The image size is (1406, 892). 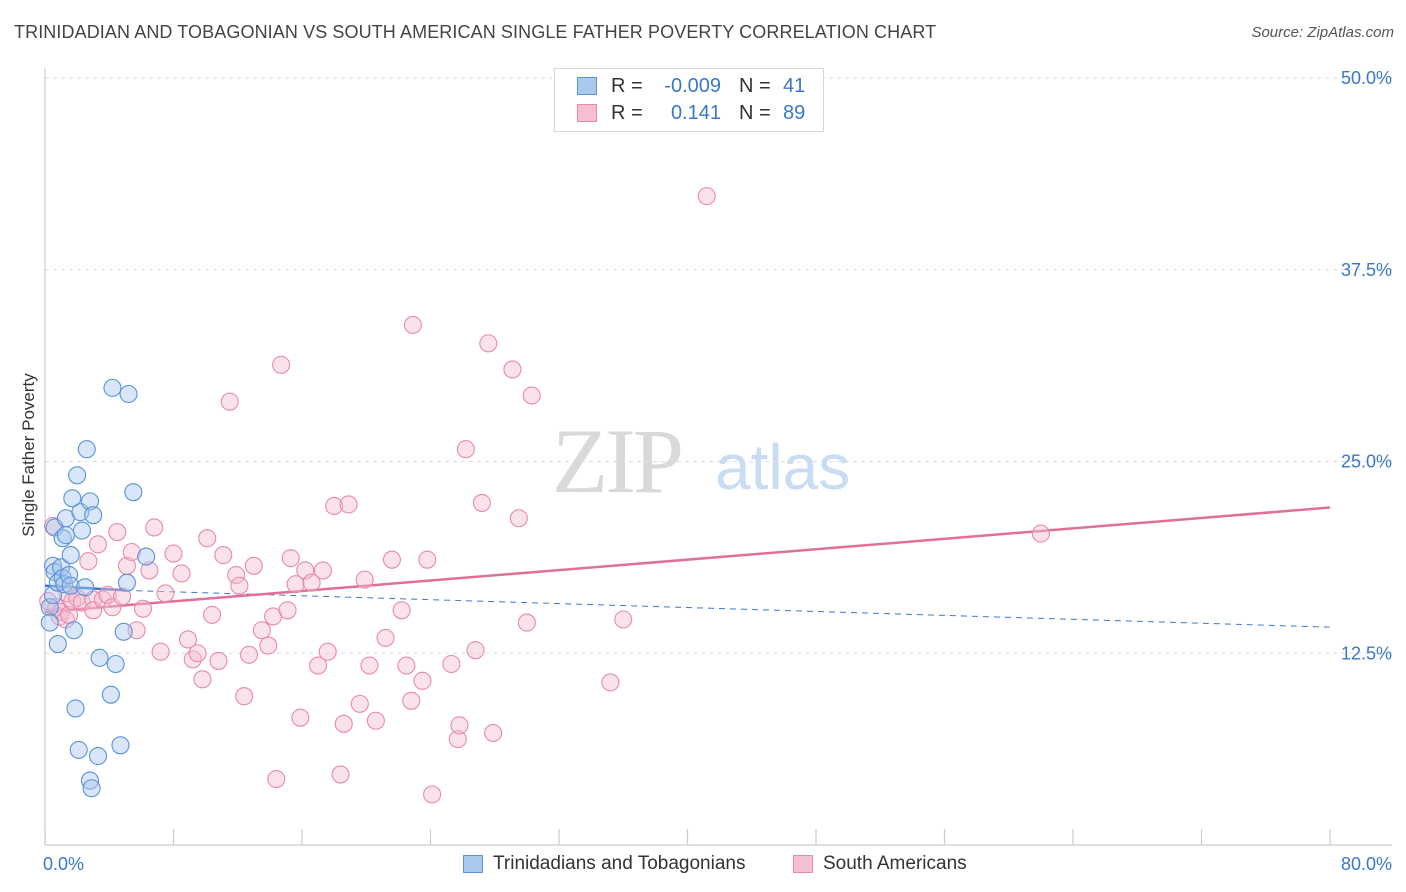 I want to click on trend-lines, so click(x=687, y=567).